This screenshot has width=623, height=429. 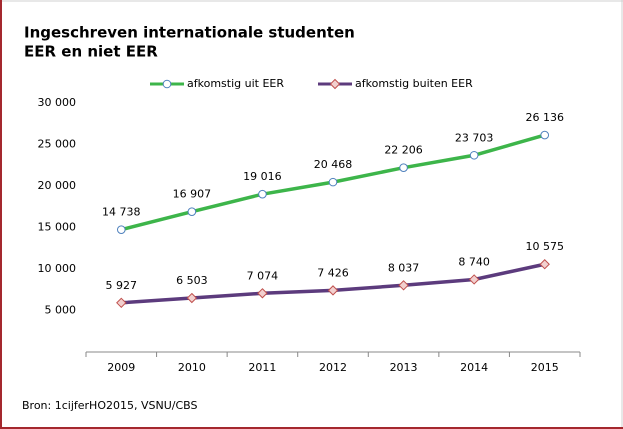 What do you see at coordinates (57, 185) in the screenshot?
I see `y-tick-label: 20 000` at bounding box center [57, 185].